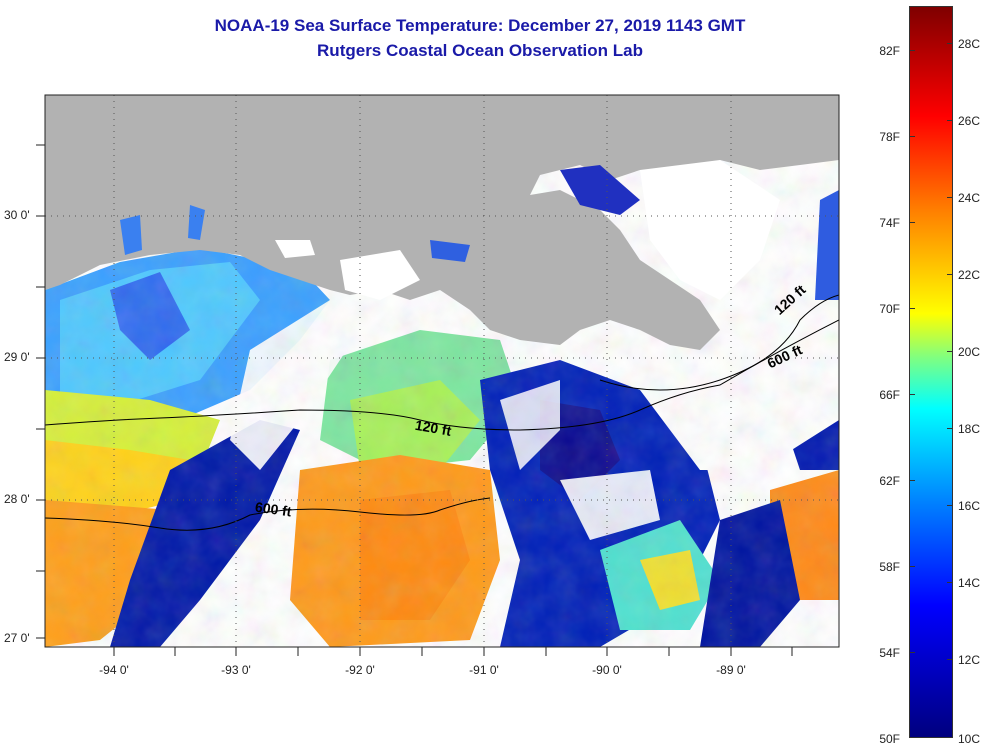 The width and height of the screenshot is (992, 754). I want to click on lon-label-92: -92 0', so click(360, 670).